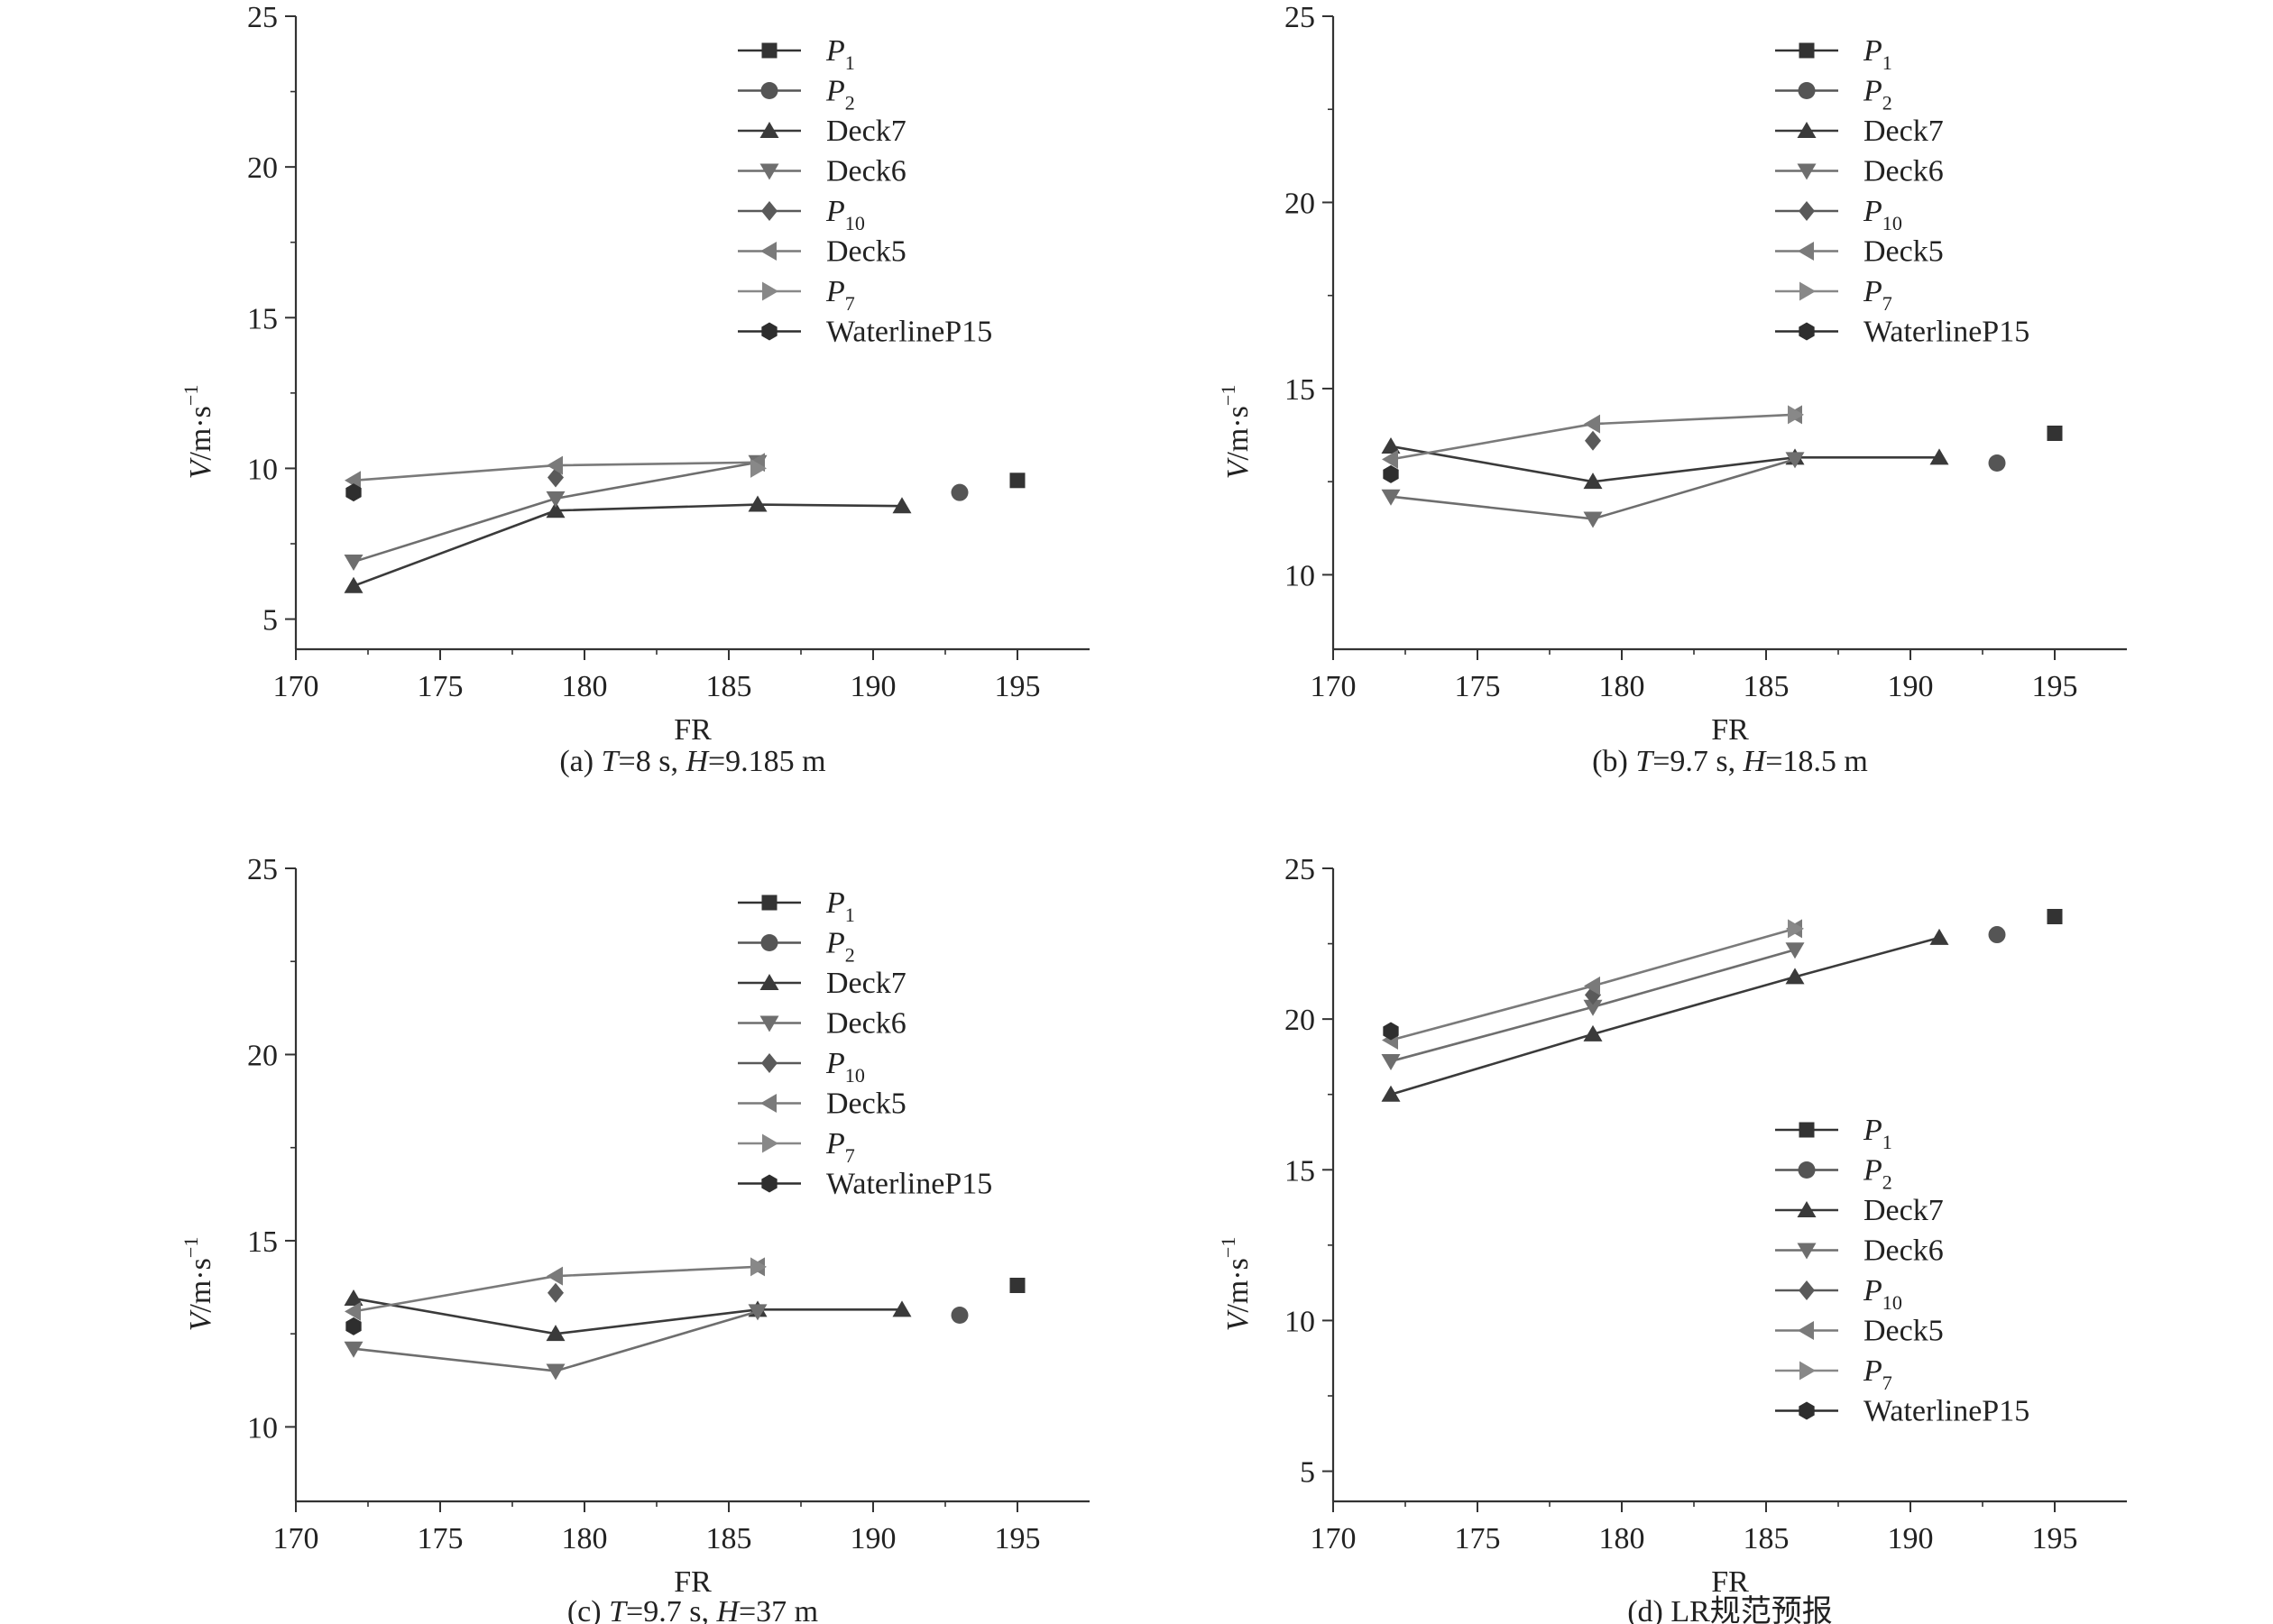 The height and width of the screenshot is (1624, 2273). What do you see at coordinates (1767, 1538) in the screenshot?
I see `x-tick-label: 185` at bounding box center [1767, 1538].